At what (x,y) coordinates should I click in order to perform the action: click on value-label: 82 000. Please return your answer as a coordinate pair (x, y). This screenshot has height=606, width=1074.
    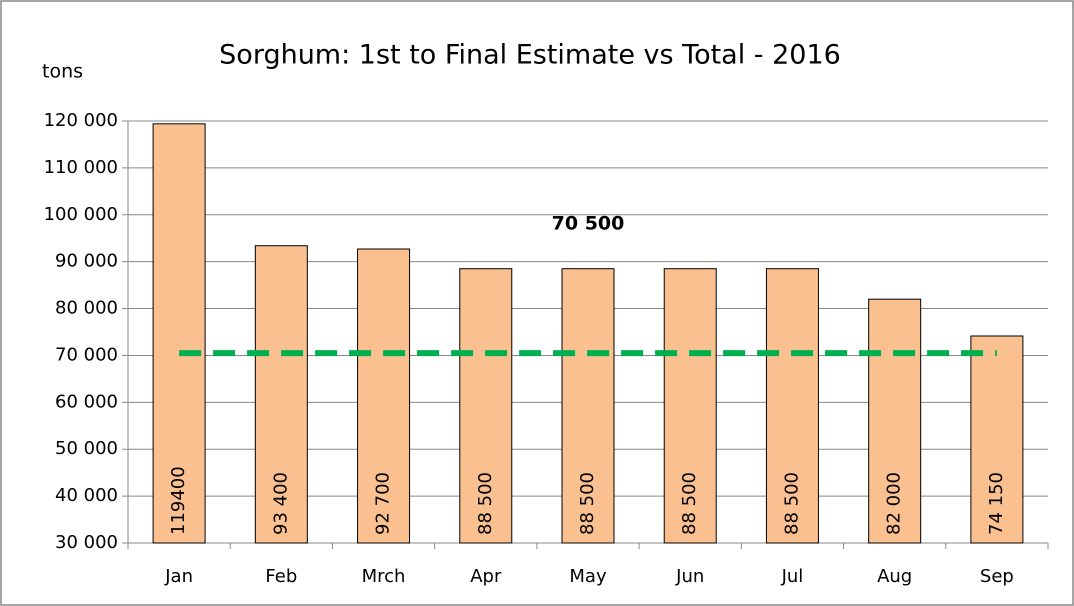
    Looking at the image, I should click on (894, 503).